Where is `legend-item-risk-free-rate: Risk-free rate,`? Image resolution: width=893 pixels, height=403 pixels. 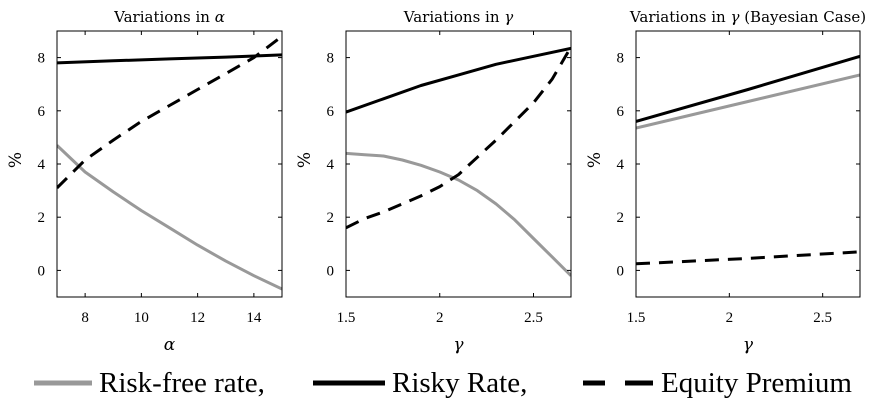
legend-item-risk-free-rate: Risk-free rate, is located at coordinates (149, 383).